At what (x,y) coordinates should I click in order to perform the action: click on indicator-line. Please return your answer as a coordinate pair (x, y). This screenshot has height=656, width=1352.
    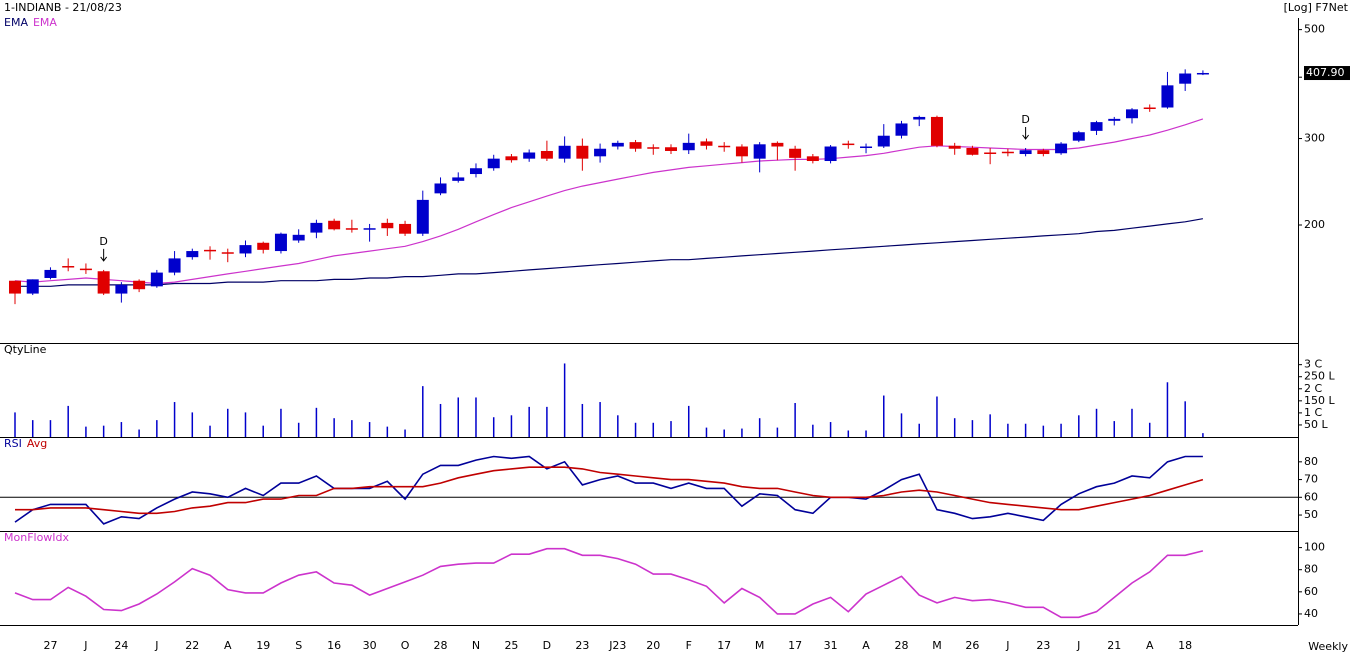
    Looking at the image, I should click on (609, 490).